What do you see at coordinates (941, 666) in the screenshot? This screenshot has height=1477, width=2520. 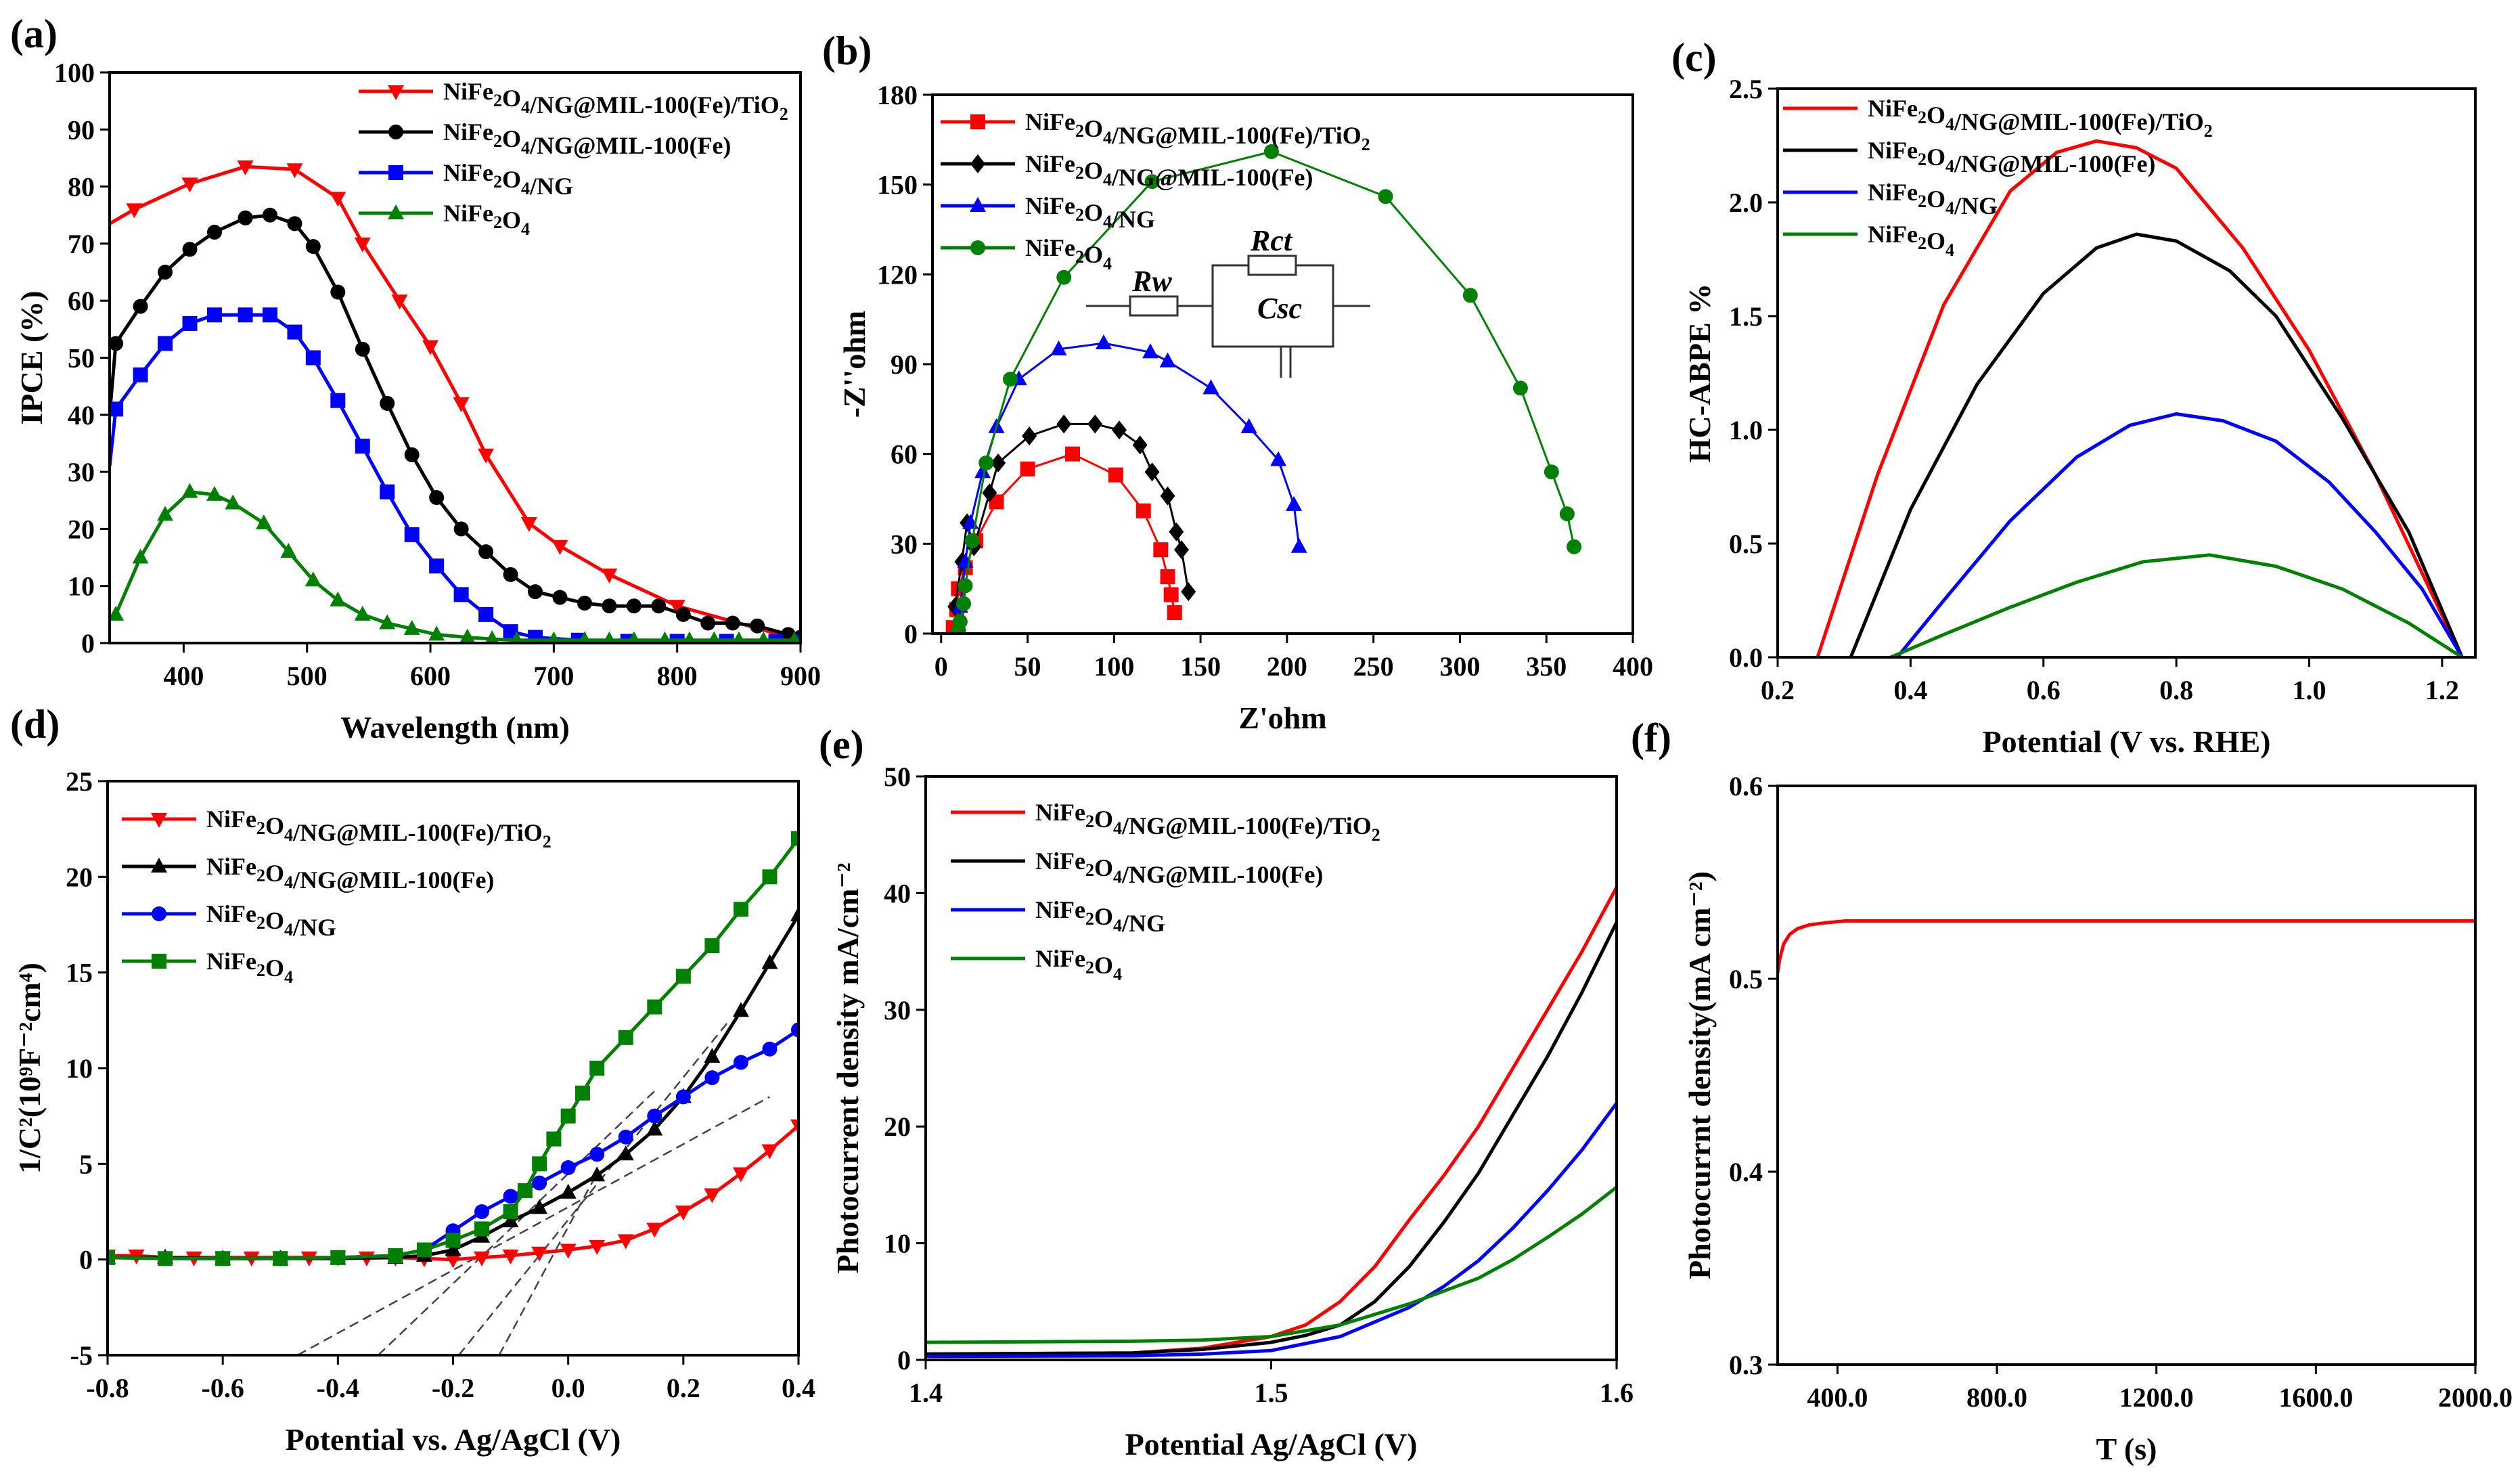 I see `x-tick-label: 0` at bounding box center [941, 666].